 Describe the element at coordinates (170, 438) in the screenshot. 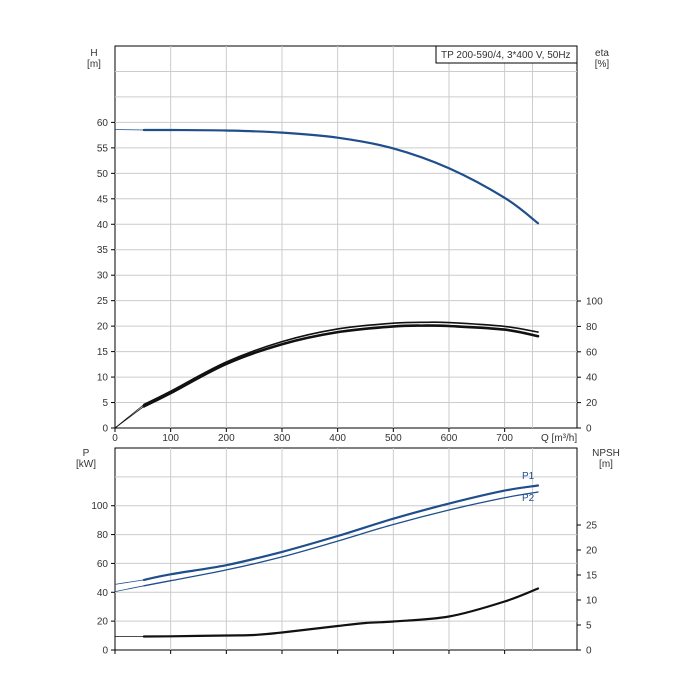

I see `x-tick-label: 100` at that location.